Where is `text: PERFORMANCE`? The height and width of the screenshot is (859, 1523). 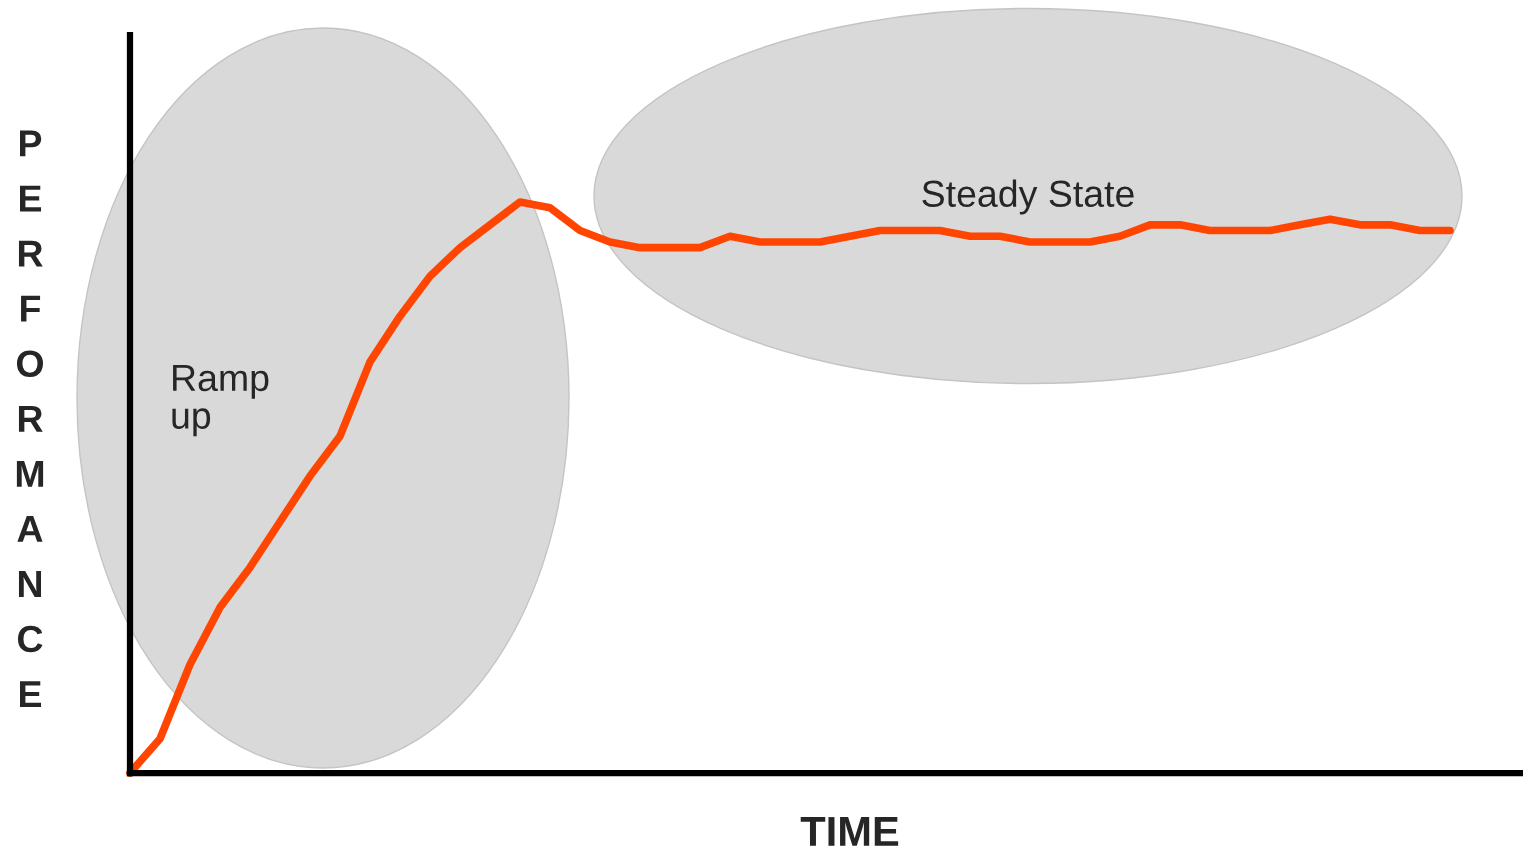 text: PERFORMANCE is located at coordinates (30, 419).